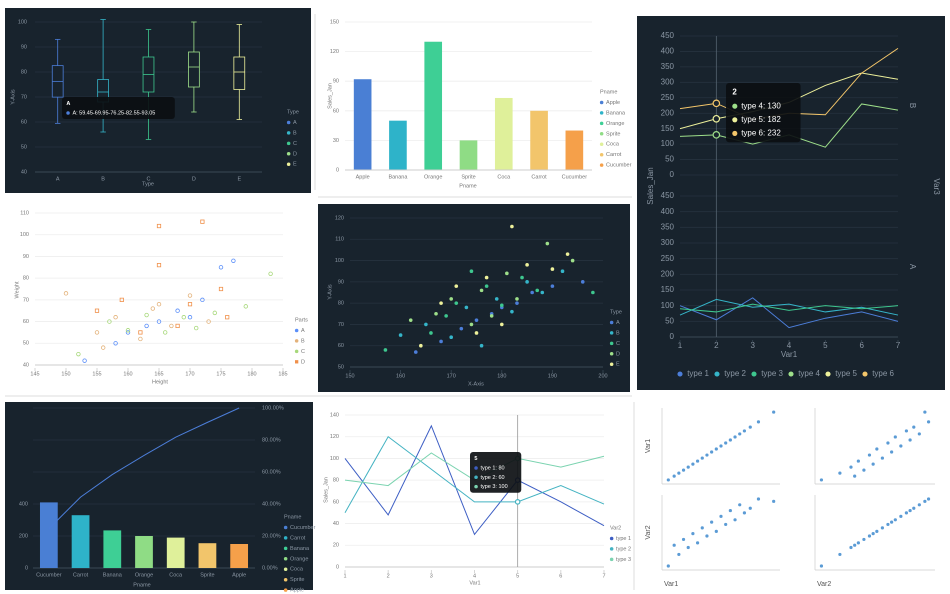 Image resolution: width=950 pixels, height=594 pixels. What do you see at coordinates (761, 105) in the screenshot?
I see `tooltip-text: type 4: 130` at bounding box center [761, 105].